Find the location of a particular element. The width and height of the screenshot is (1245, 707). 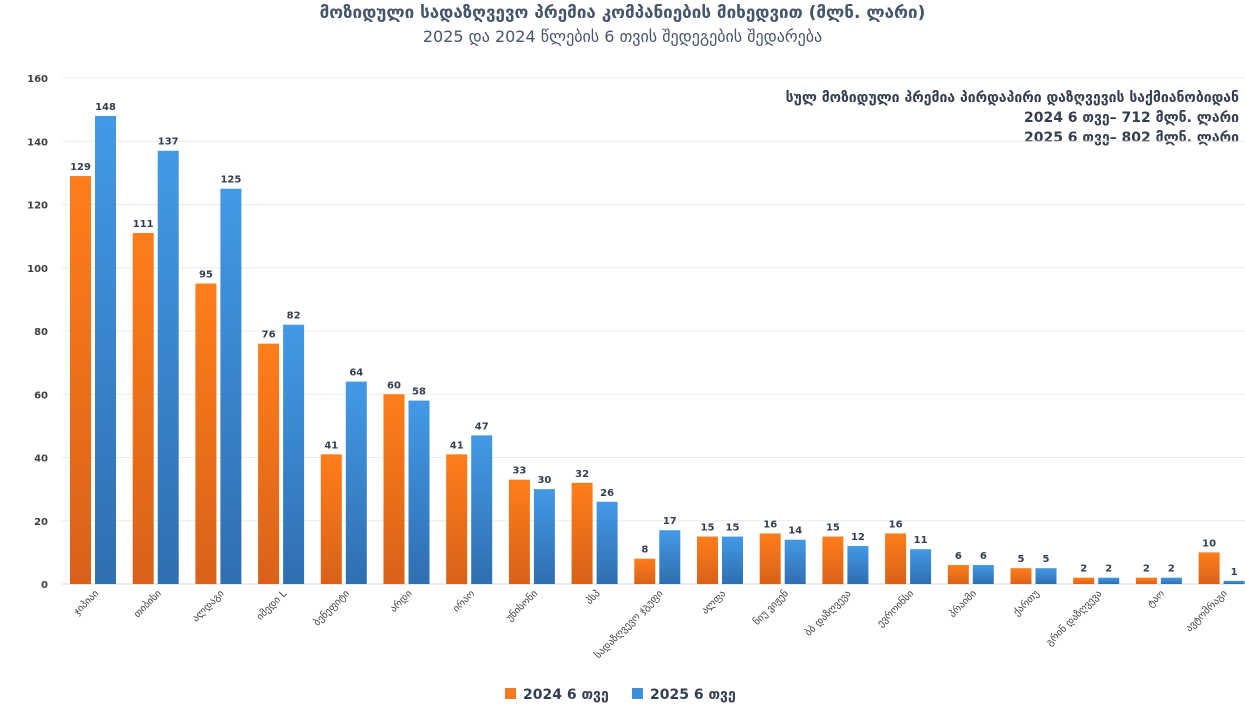

x-tick-label: ალფა is located at coordinates (714, 602).